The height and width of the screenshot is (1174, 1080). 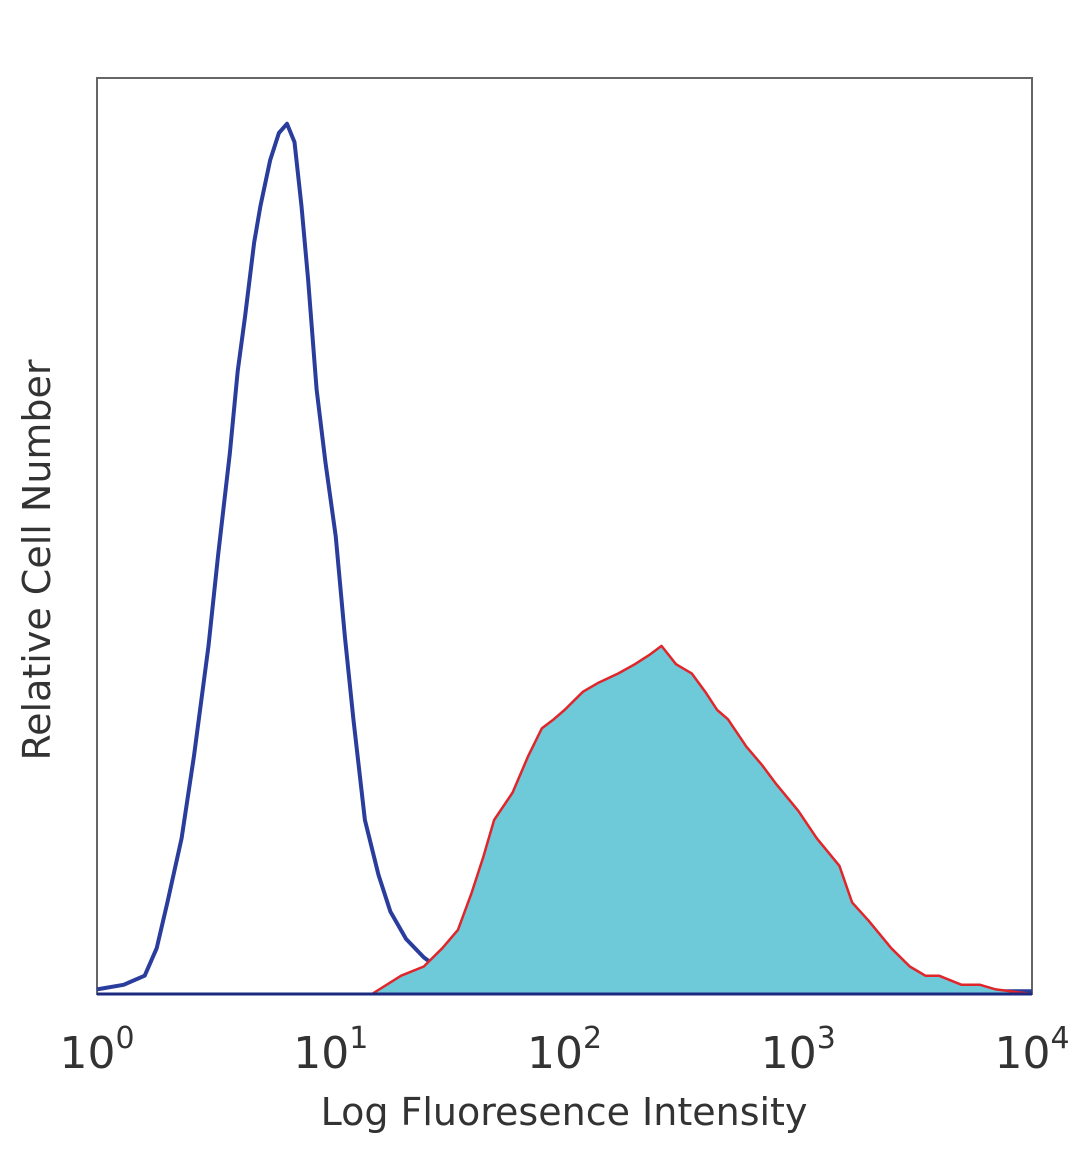 What do you see at coordinates (555, 1053) in the screenshot?
I see `x-tick-base-2: 10` at bounding box center [555, 1053].